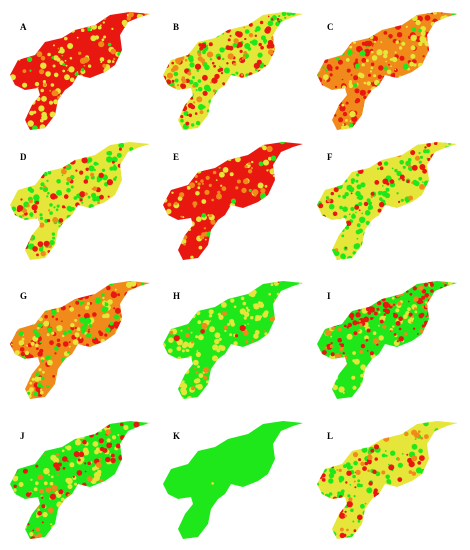 This screenshot has width=470, height=550. What do you see at coordinates (176, 296) in the screenshot?
I see `panel-label: H` at bounding box center [176, 296].